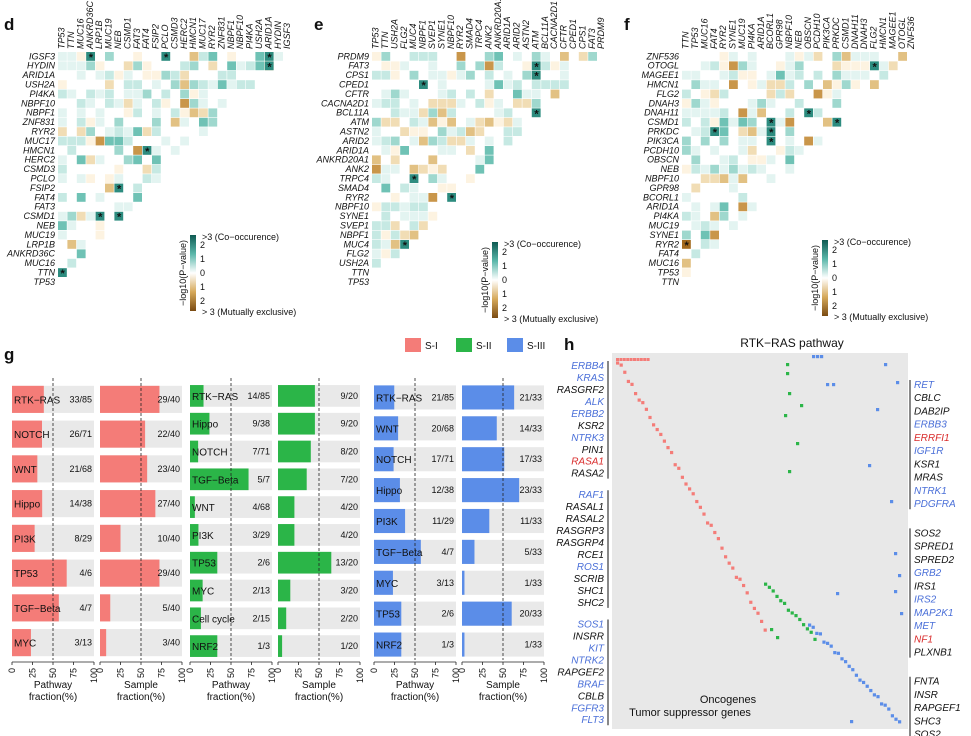 Image resolution: width=971 pixels, height=736 pixels. I want to click on bar-value-pathway: 14/38, so click(80, 504).